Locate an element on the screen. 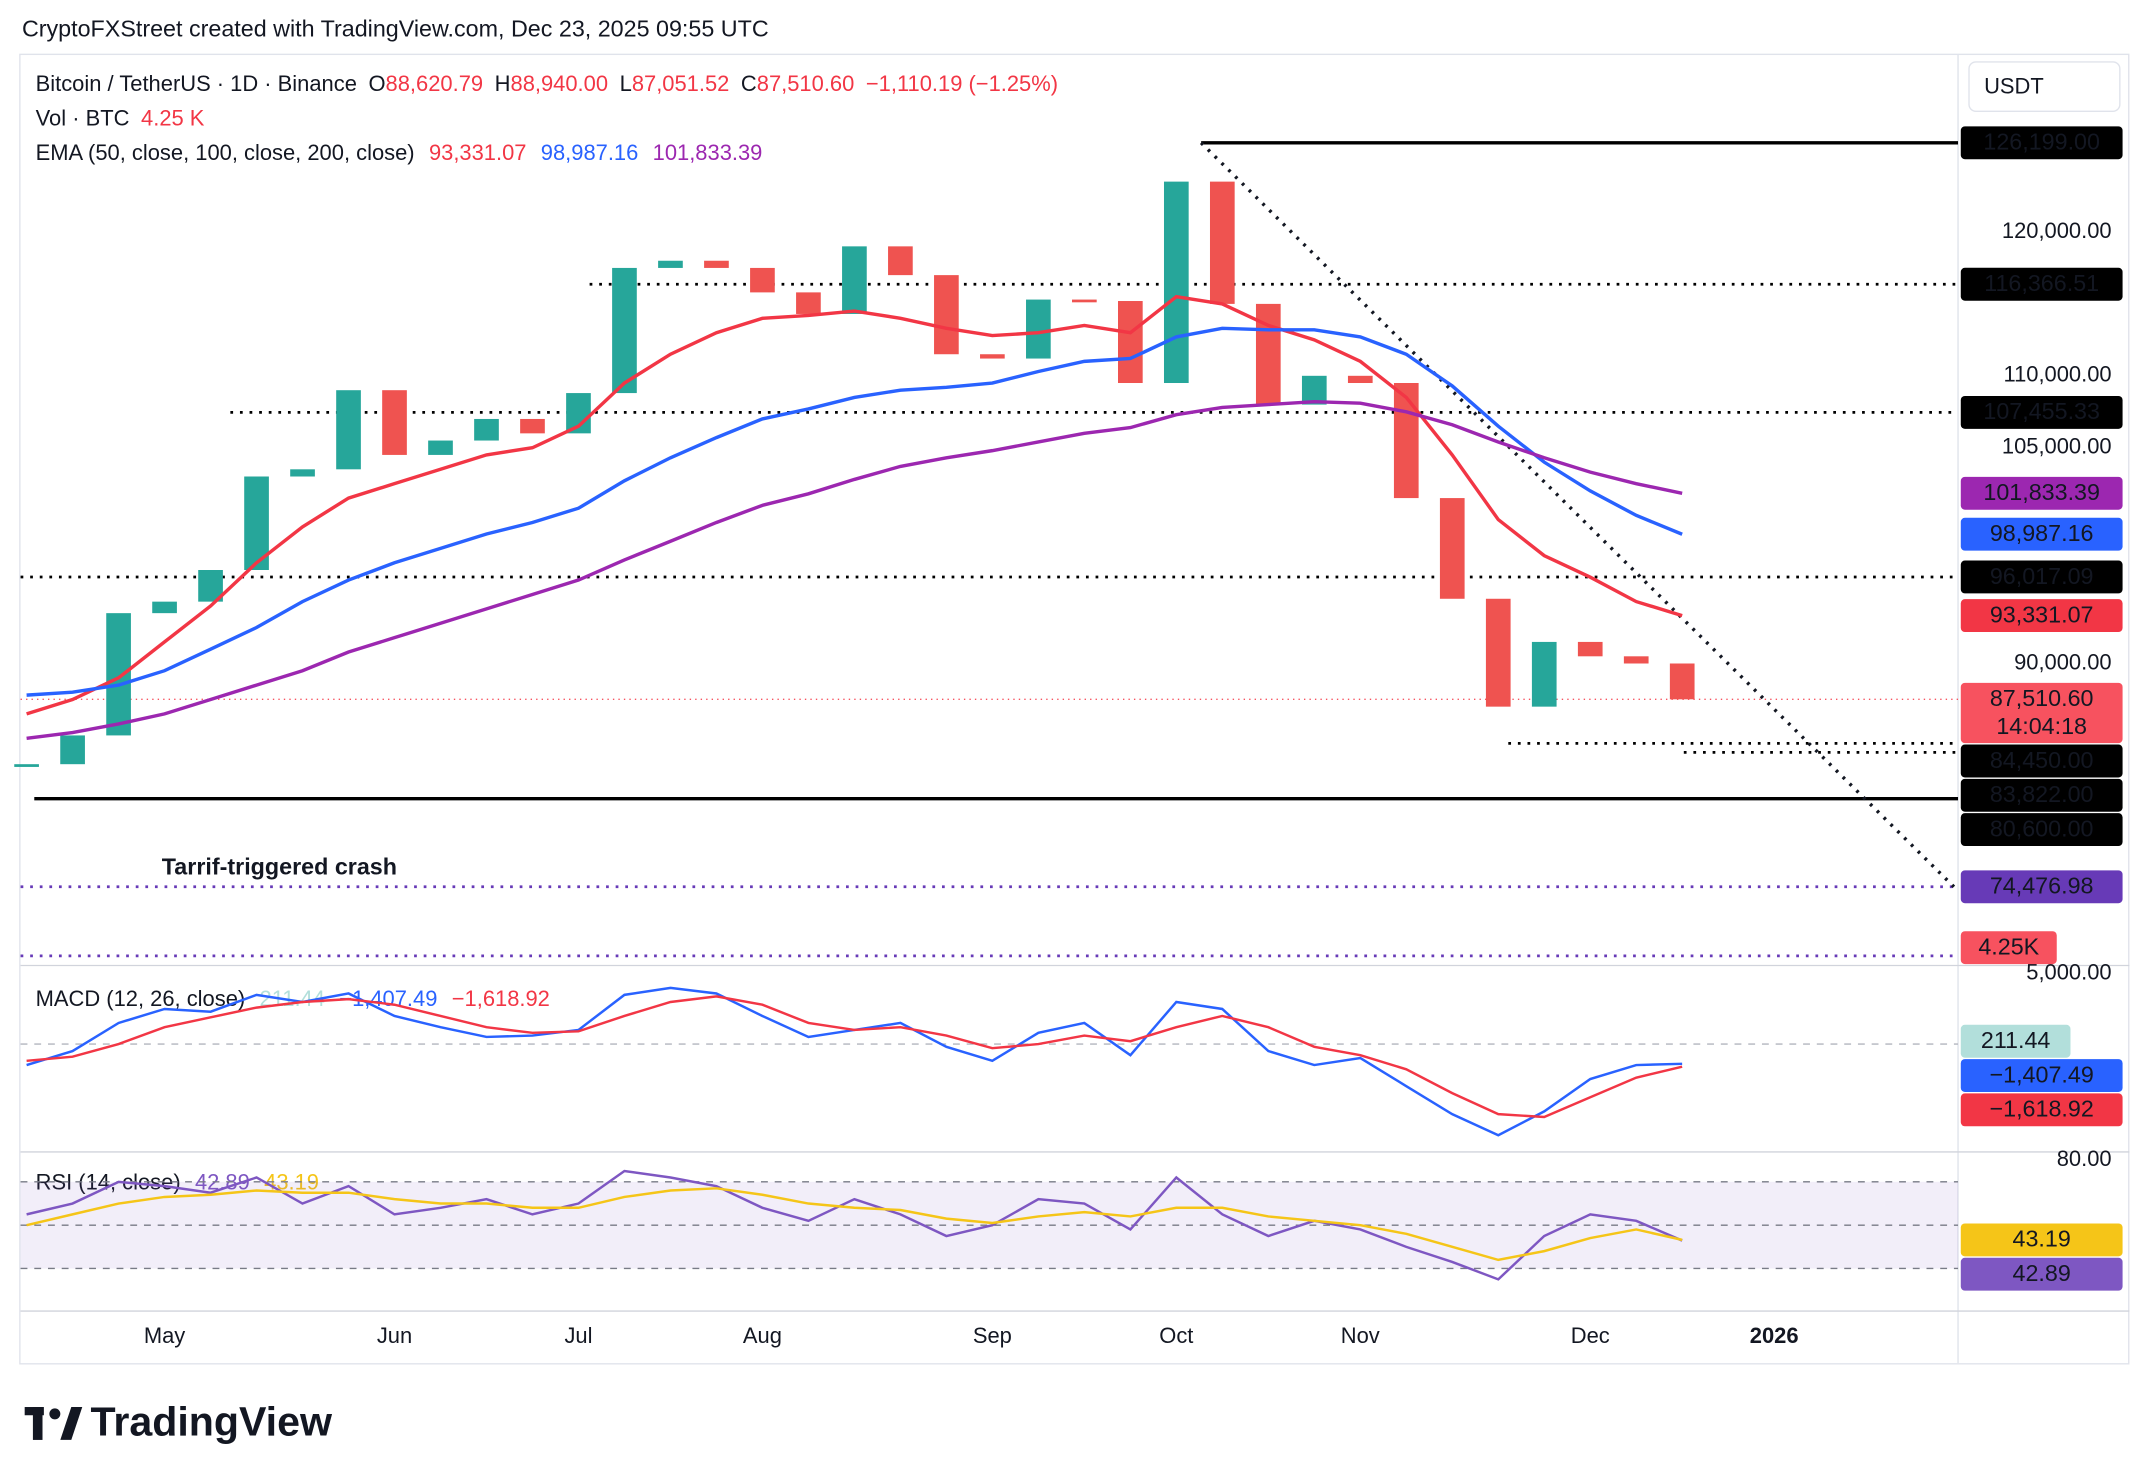 The image size is (2150, 1484). footer-brand: TradingView is located at coordinates (211, 1422).